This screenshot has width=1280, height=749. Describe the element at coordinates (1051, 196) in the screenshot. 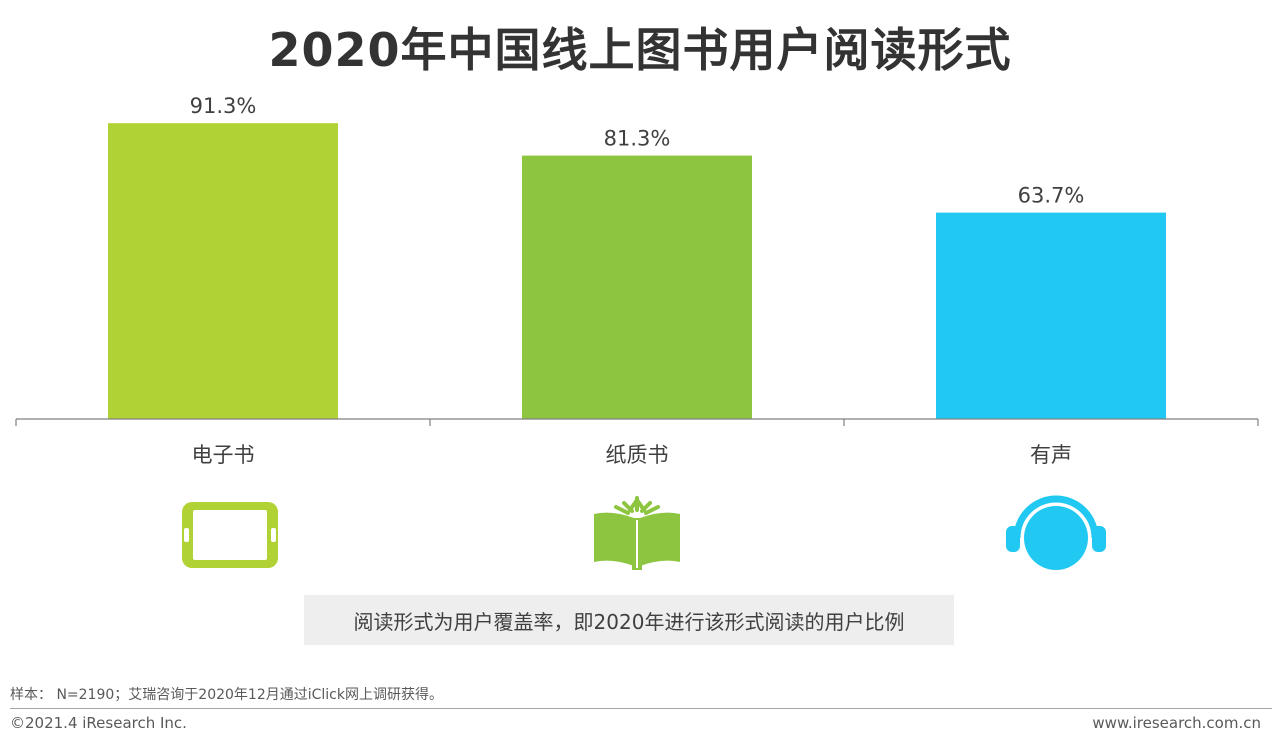

I see `bar-value-label: 63.7%` at that location.